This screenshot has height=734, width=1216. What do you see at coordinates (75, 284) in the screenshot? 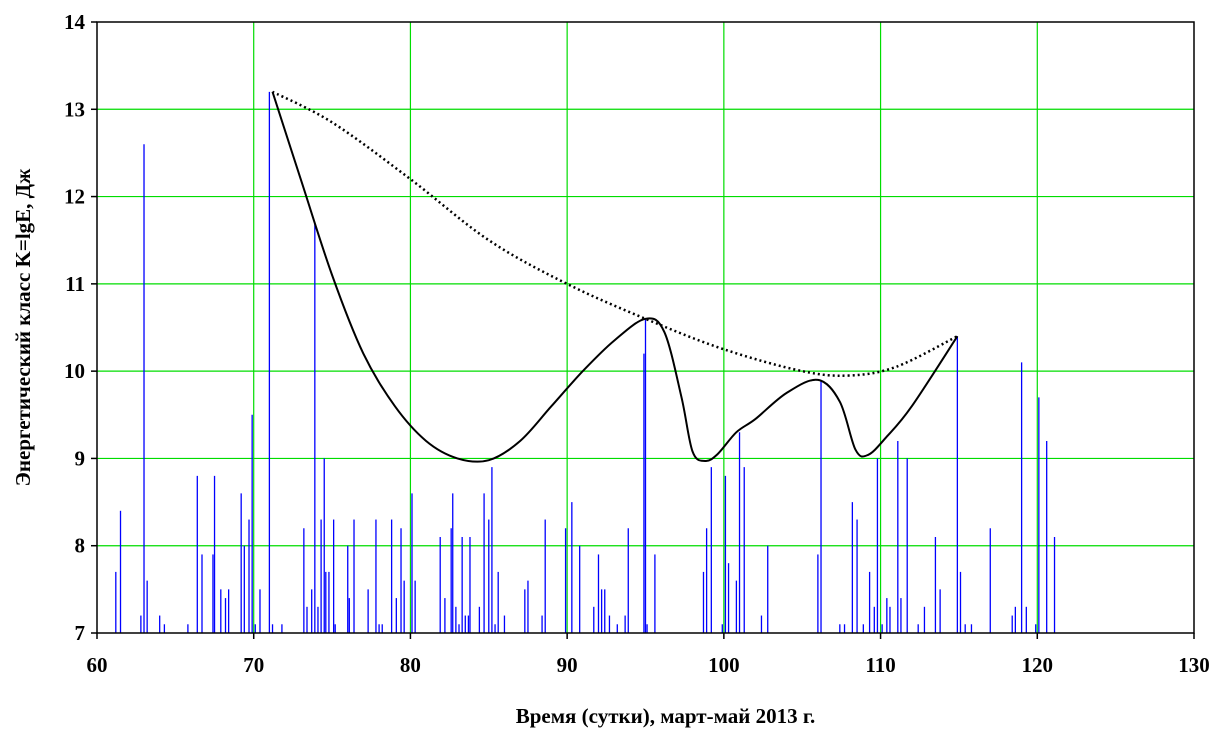
I see `y-tick-label: 11` at bounding box center [75, 284].